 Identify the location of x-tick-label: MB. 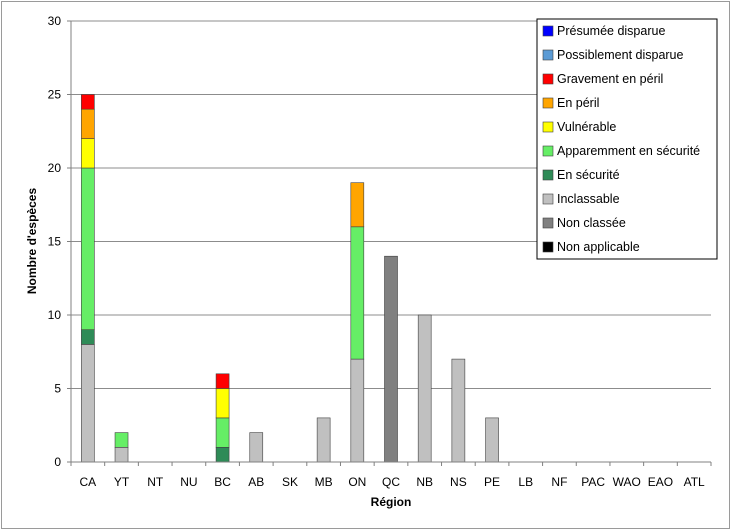
(324, 482).